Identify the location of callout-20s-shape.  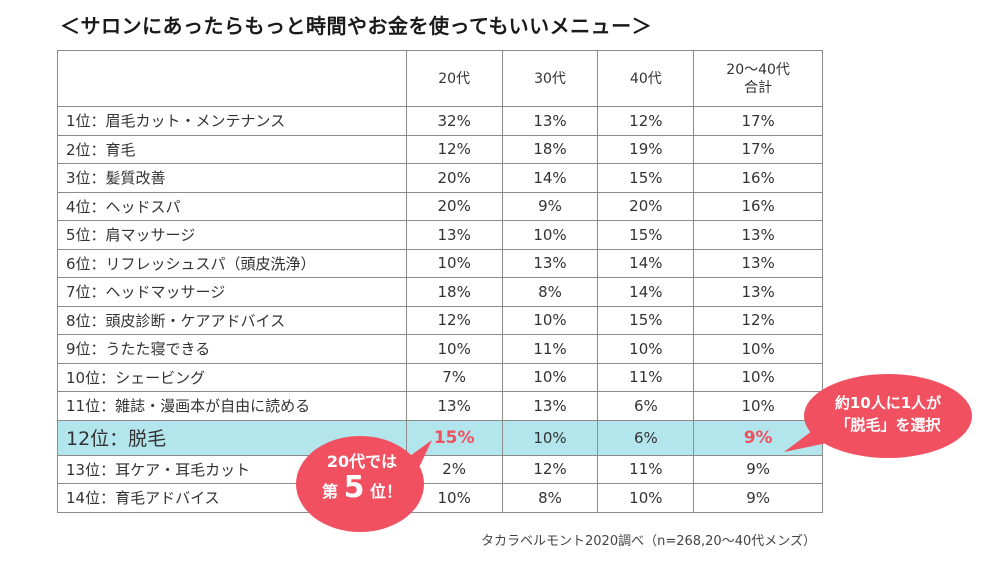
(364, 484).